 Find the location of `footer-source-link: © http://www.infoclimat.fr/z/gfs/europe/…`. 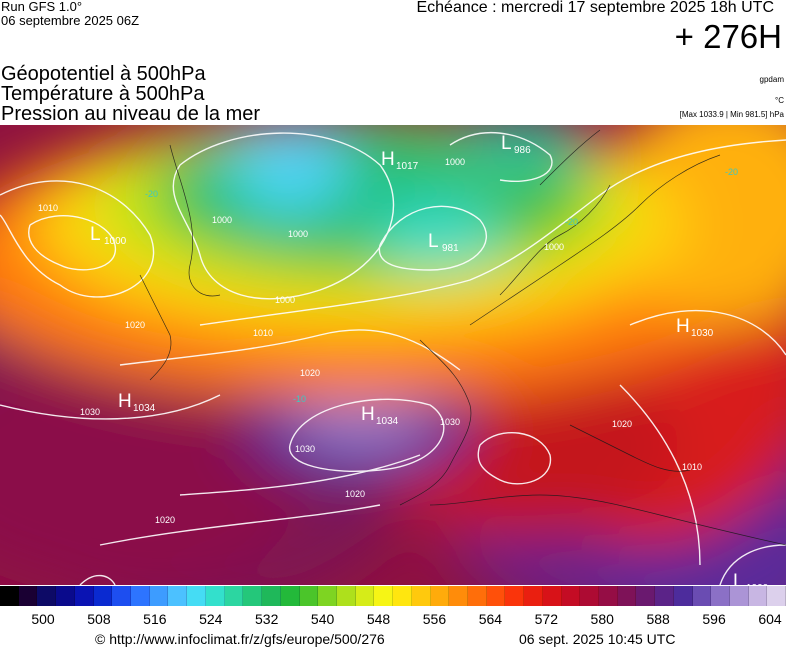

footer-source-link: © http://www.infoclimat.fr/z/gfs/europe/… is located at coordinates (240, 639).